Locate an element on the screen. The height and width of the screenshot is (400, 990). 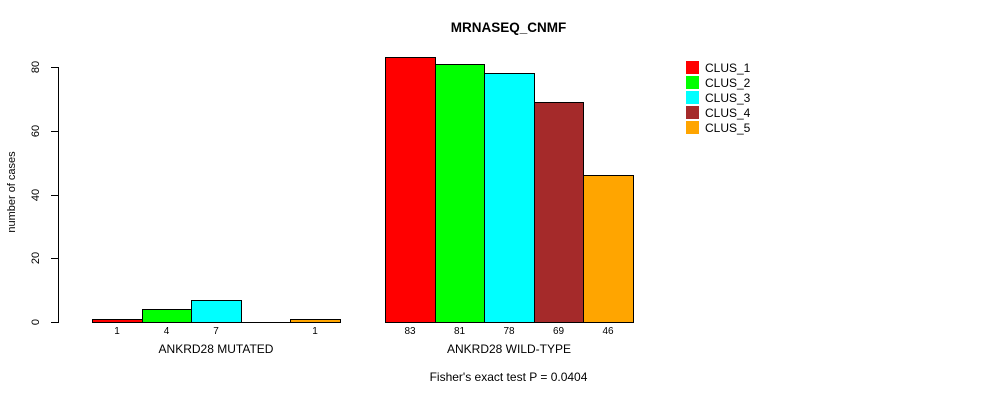
y-tick-label: 60 is located at coordinates (36, 131).